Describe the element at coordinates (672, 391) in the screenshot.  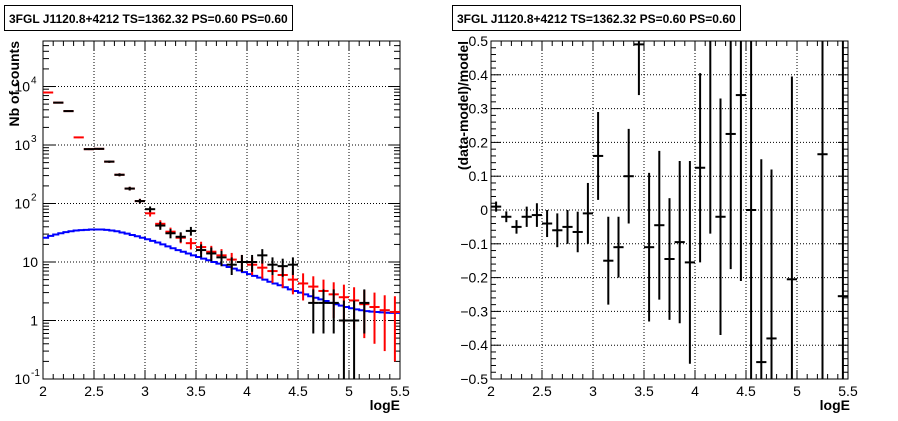
I see `residual-plot-x-tick-labels: 2 2.5 3 3.5 4 4.5 5 5.5` at that location.